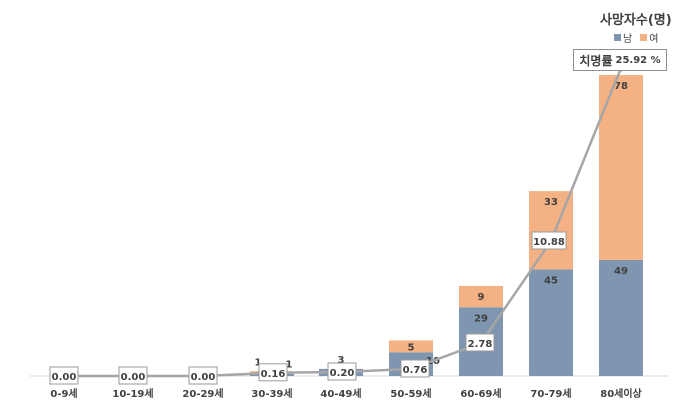 This screenshot has width=680, height=407. I want to click on data-label-male-7: 45, so click(551, 280).